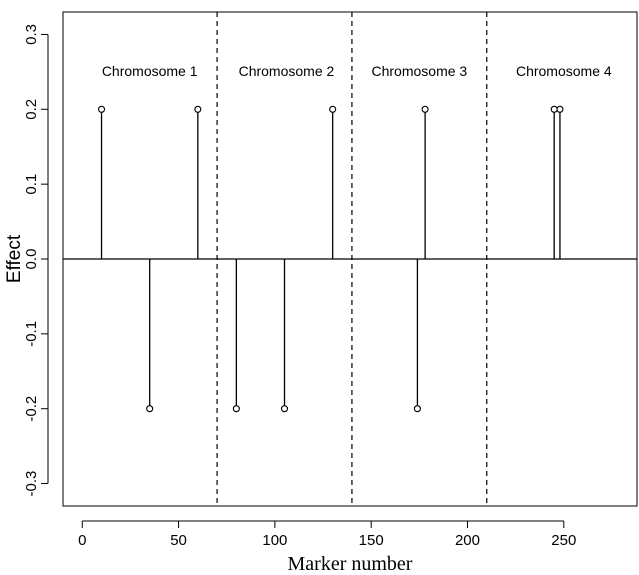 The width and height of the screenshot is (639, 575). Describe the element at coordinates (274, 540) in the screenshot. I see `x-tick-label: 100` at that location.